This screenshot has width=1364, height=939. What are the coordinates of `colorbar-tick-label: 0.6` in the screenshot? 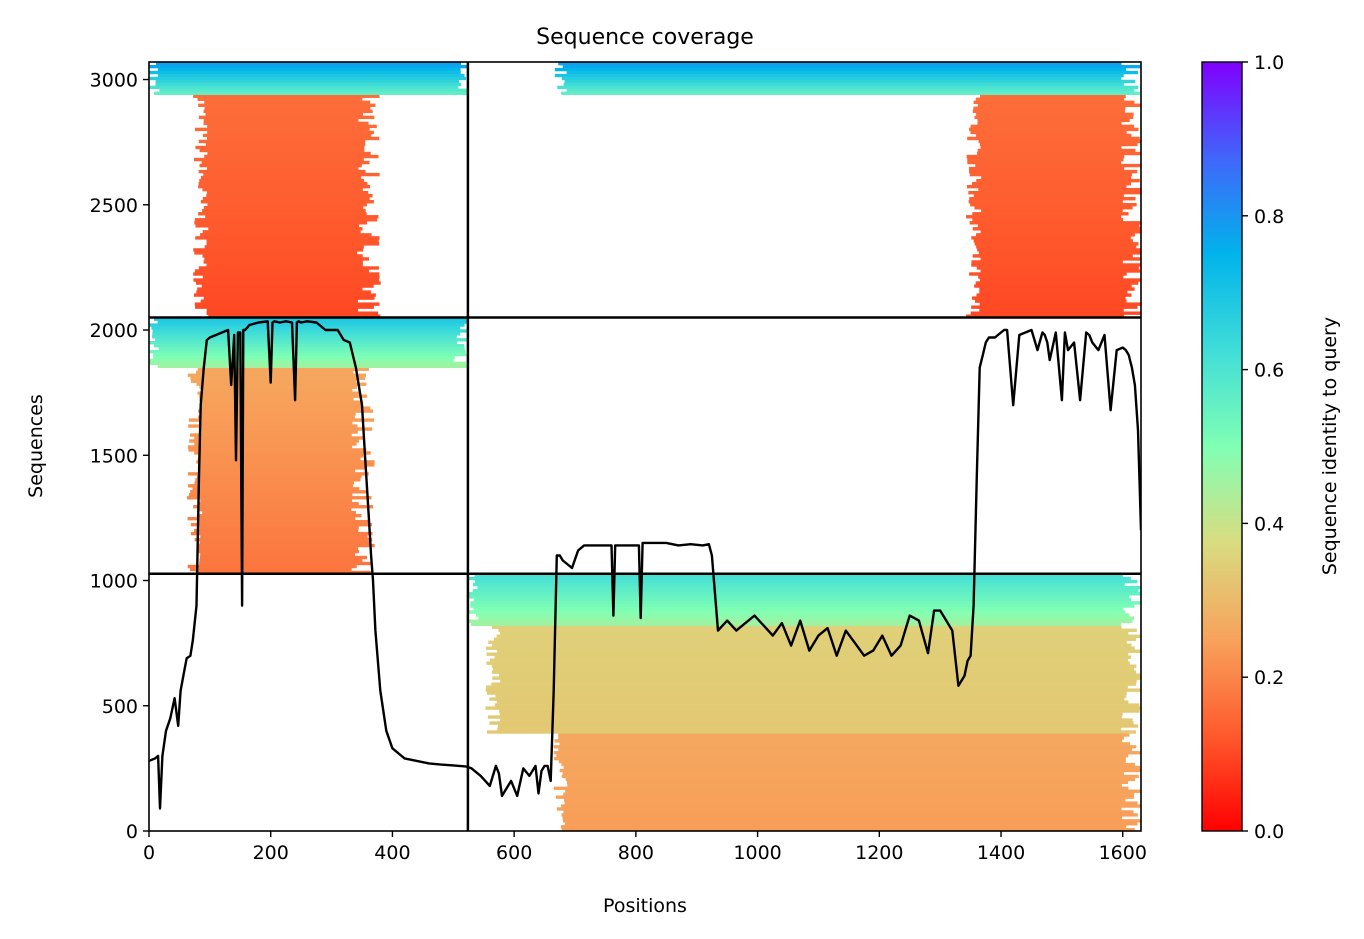 It's located at (1269, 371).